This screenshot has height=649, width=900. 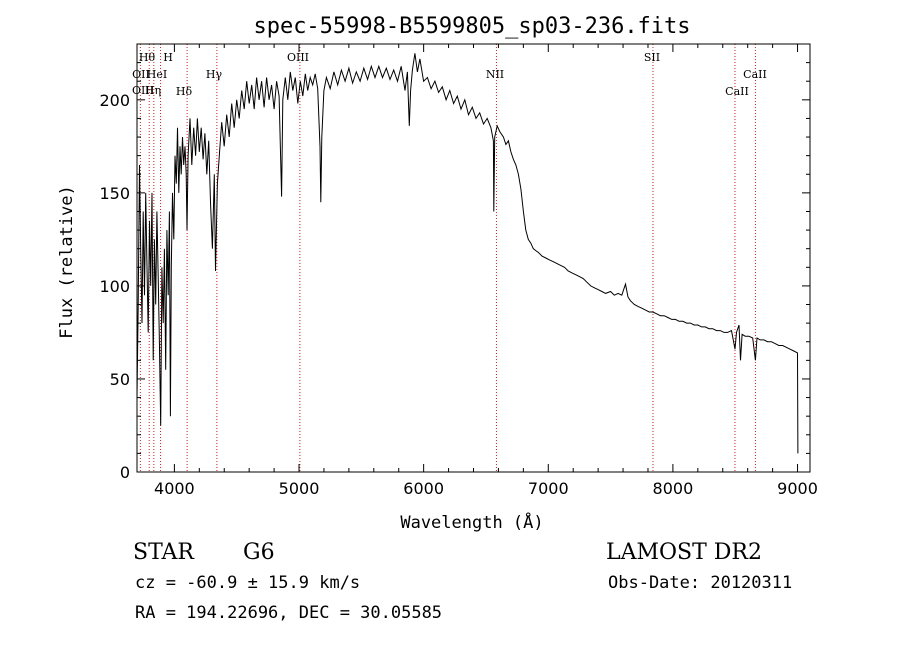 What do you see at coordinates (700, 583) in the screenshot?
I see `observation-date: Obs-Date: 20120311` at bounding box center [700, 583].